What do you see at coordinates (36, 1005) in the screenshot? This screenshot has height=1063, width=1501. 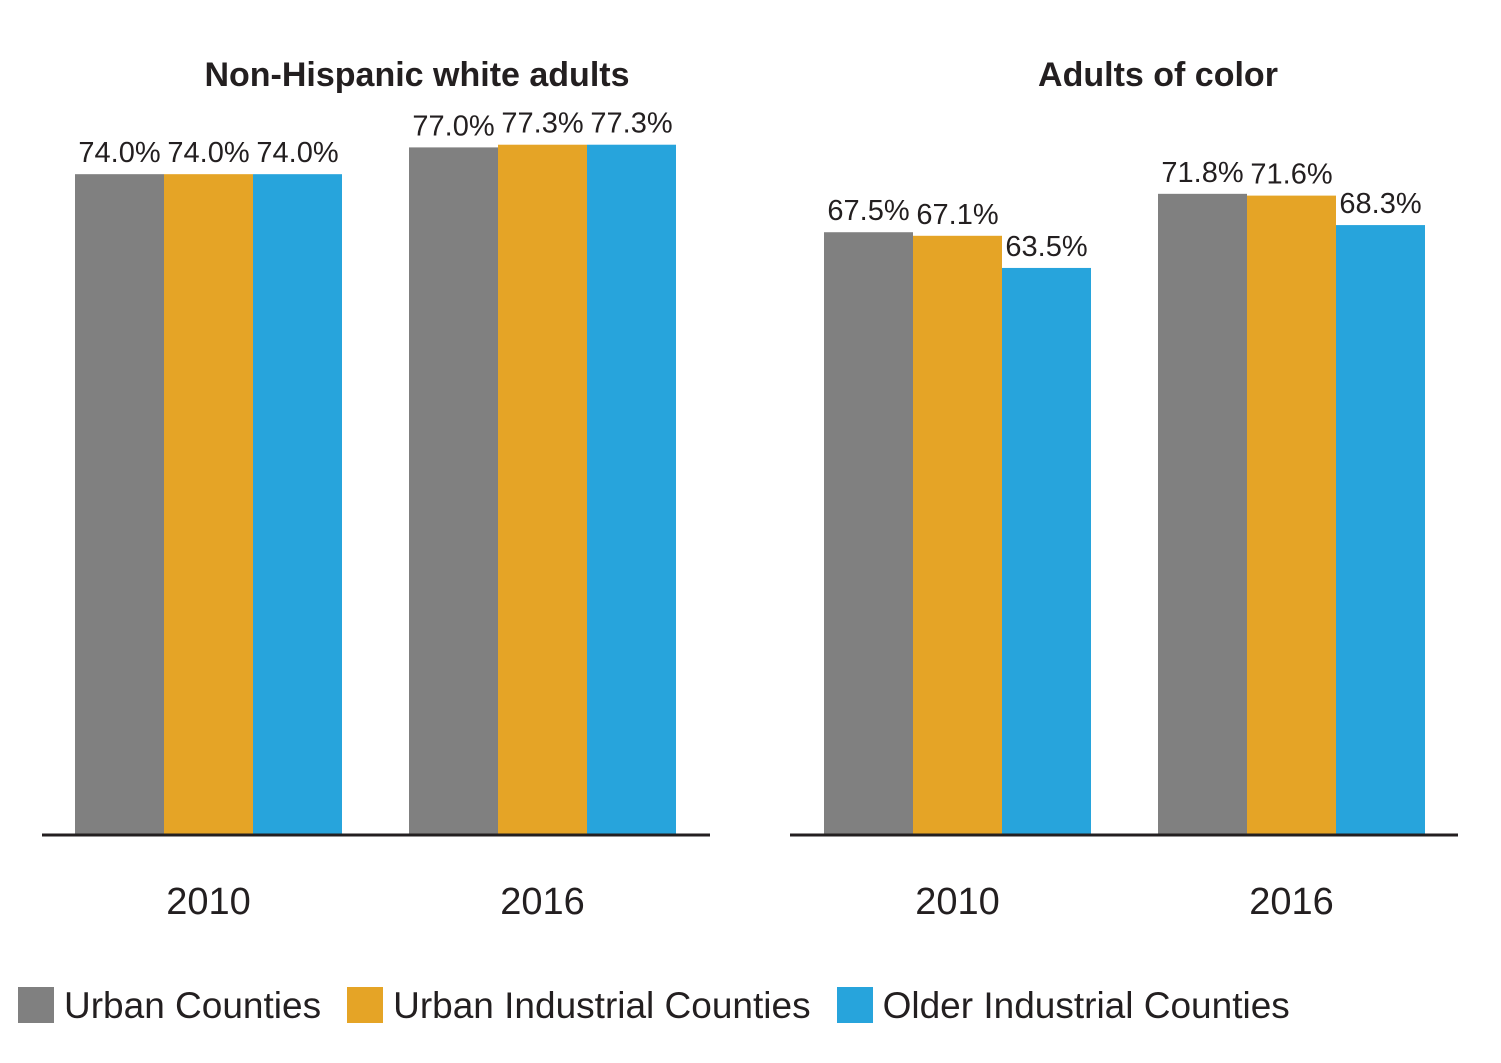 I see `legend-swatch-urban-counties` at bounding box center [36, 1005].